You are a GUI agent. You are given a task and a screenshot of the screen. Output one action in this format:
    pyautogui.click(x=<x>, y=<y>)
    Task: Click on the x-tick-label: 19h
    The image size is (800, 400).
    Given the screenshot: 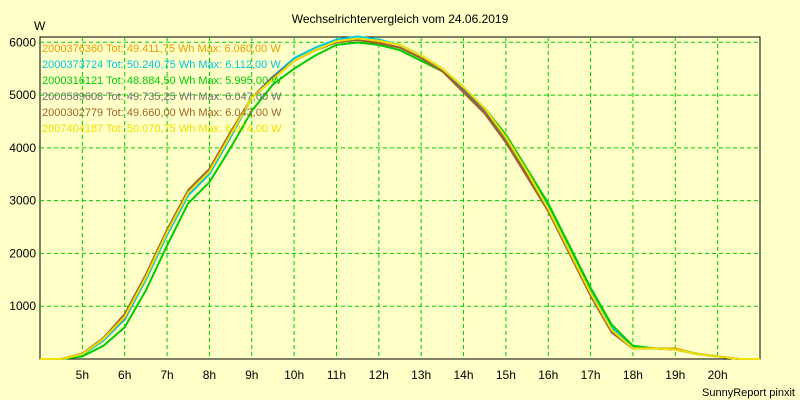 What is the action you would take?
    pyautogui.click(x=675, y=375)
    